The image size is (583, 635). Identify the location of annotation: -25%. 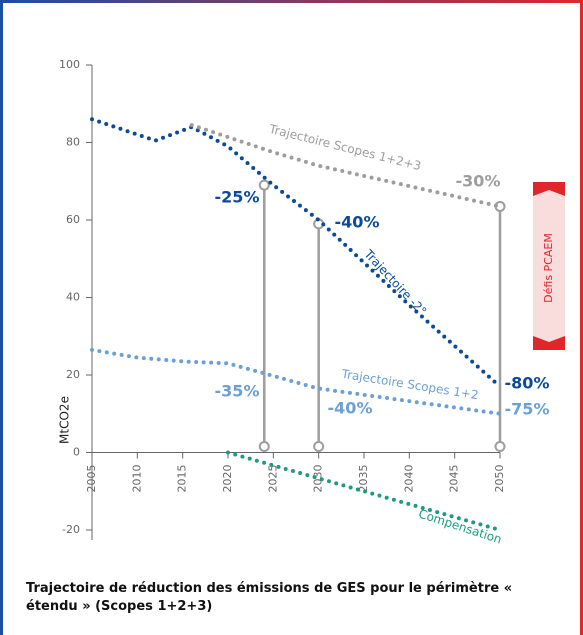
(237, 197).